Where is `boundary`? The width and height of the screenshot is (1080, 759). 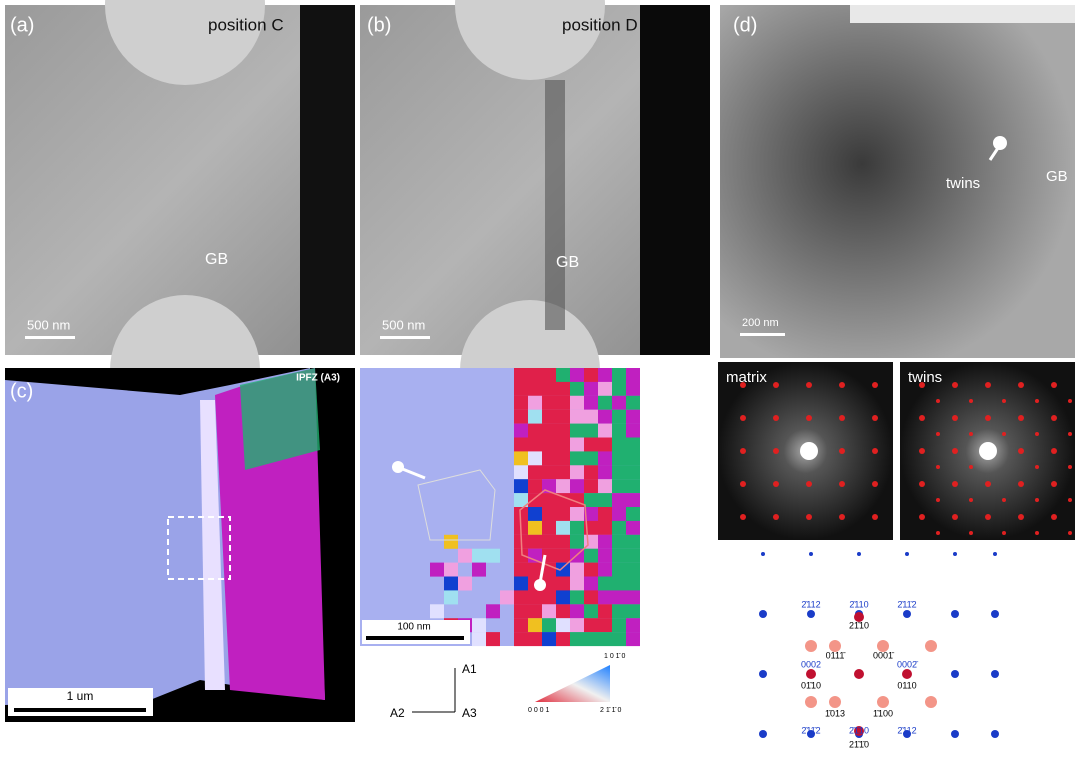
boundary is located at coordinates (212, 545).